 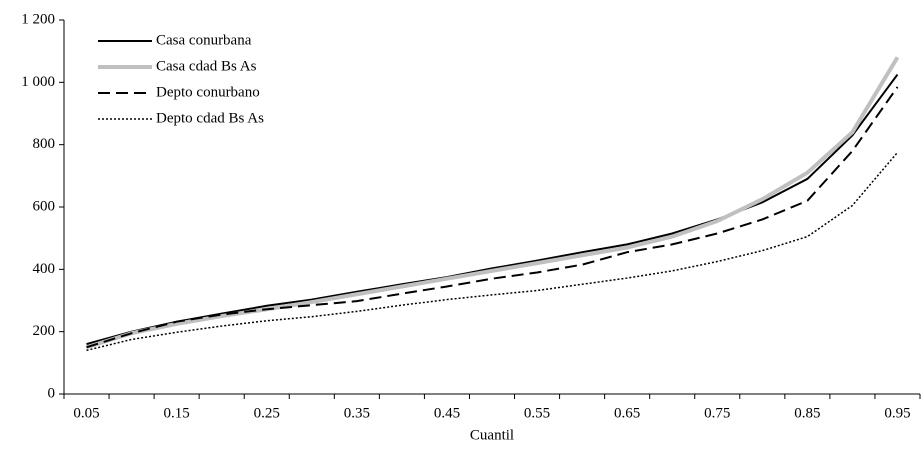 What do you see at coordinates (267, 413) in the screenshot?
I see `x-tick-label: 0.25` at bounding box center [267, 413].